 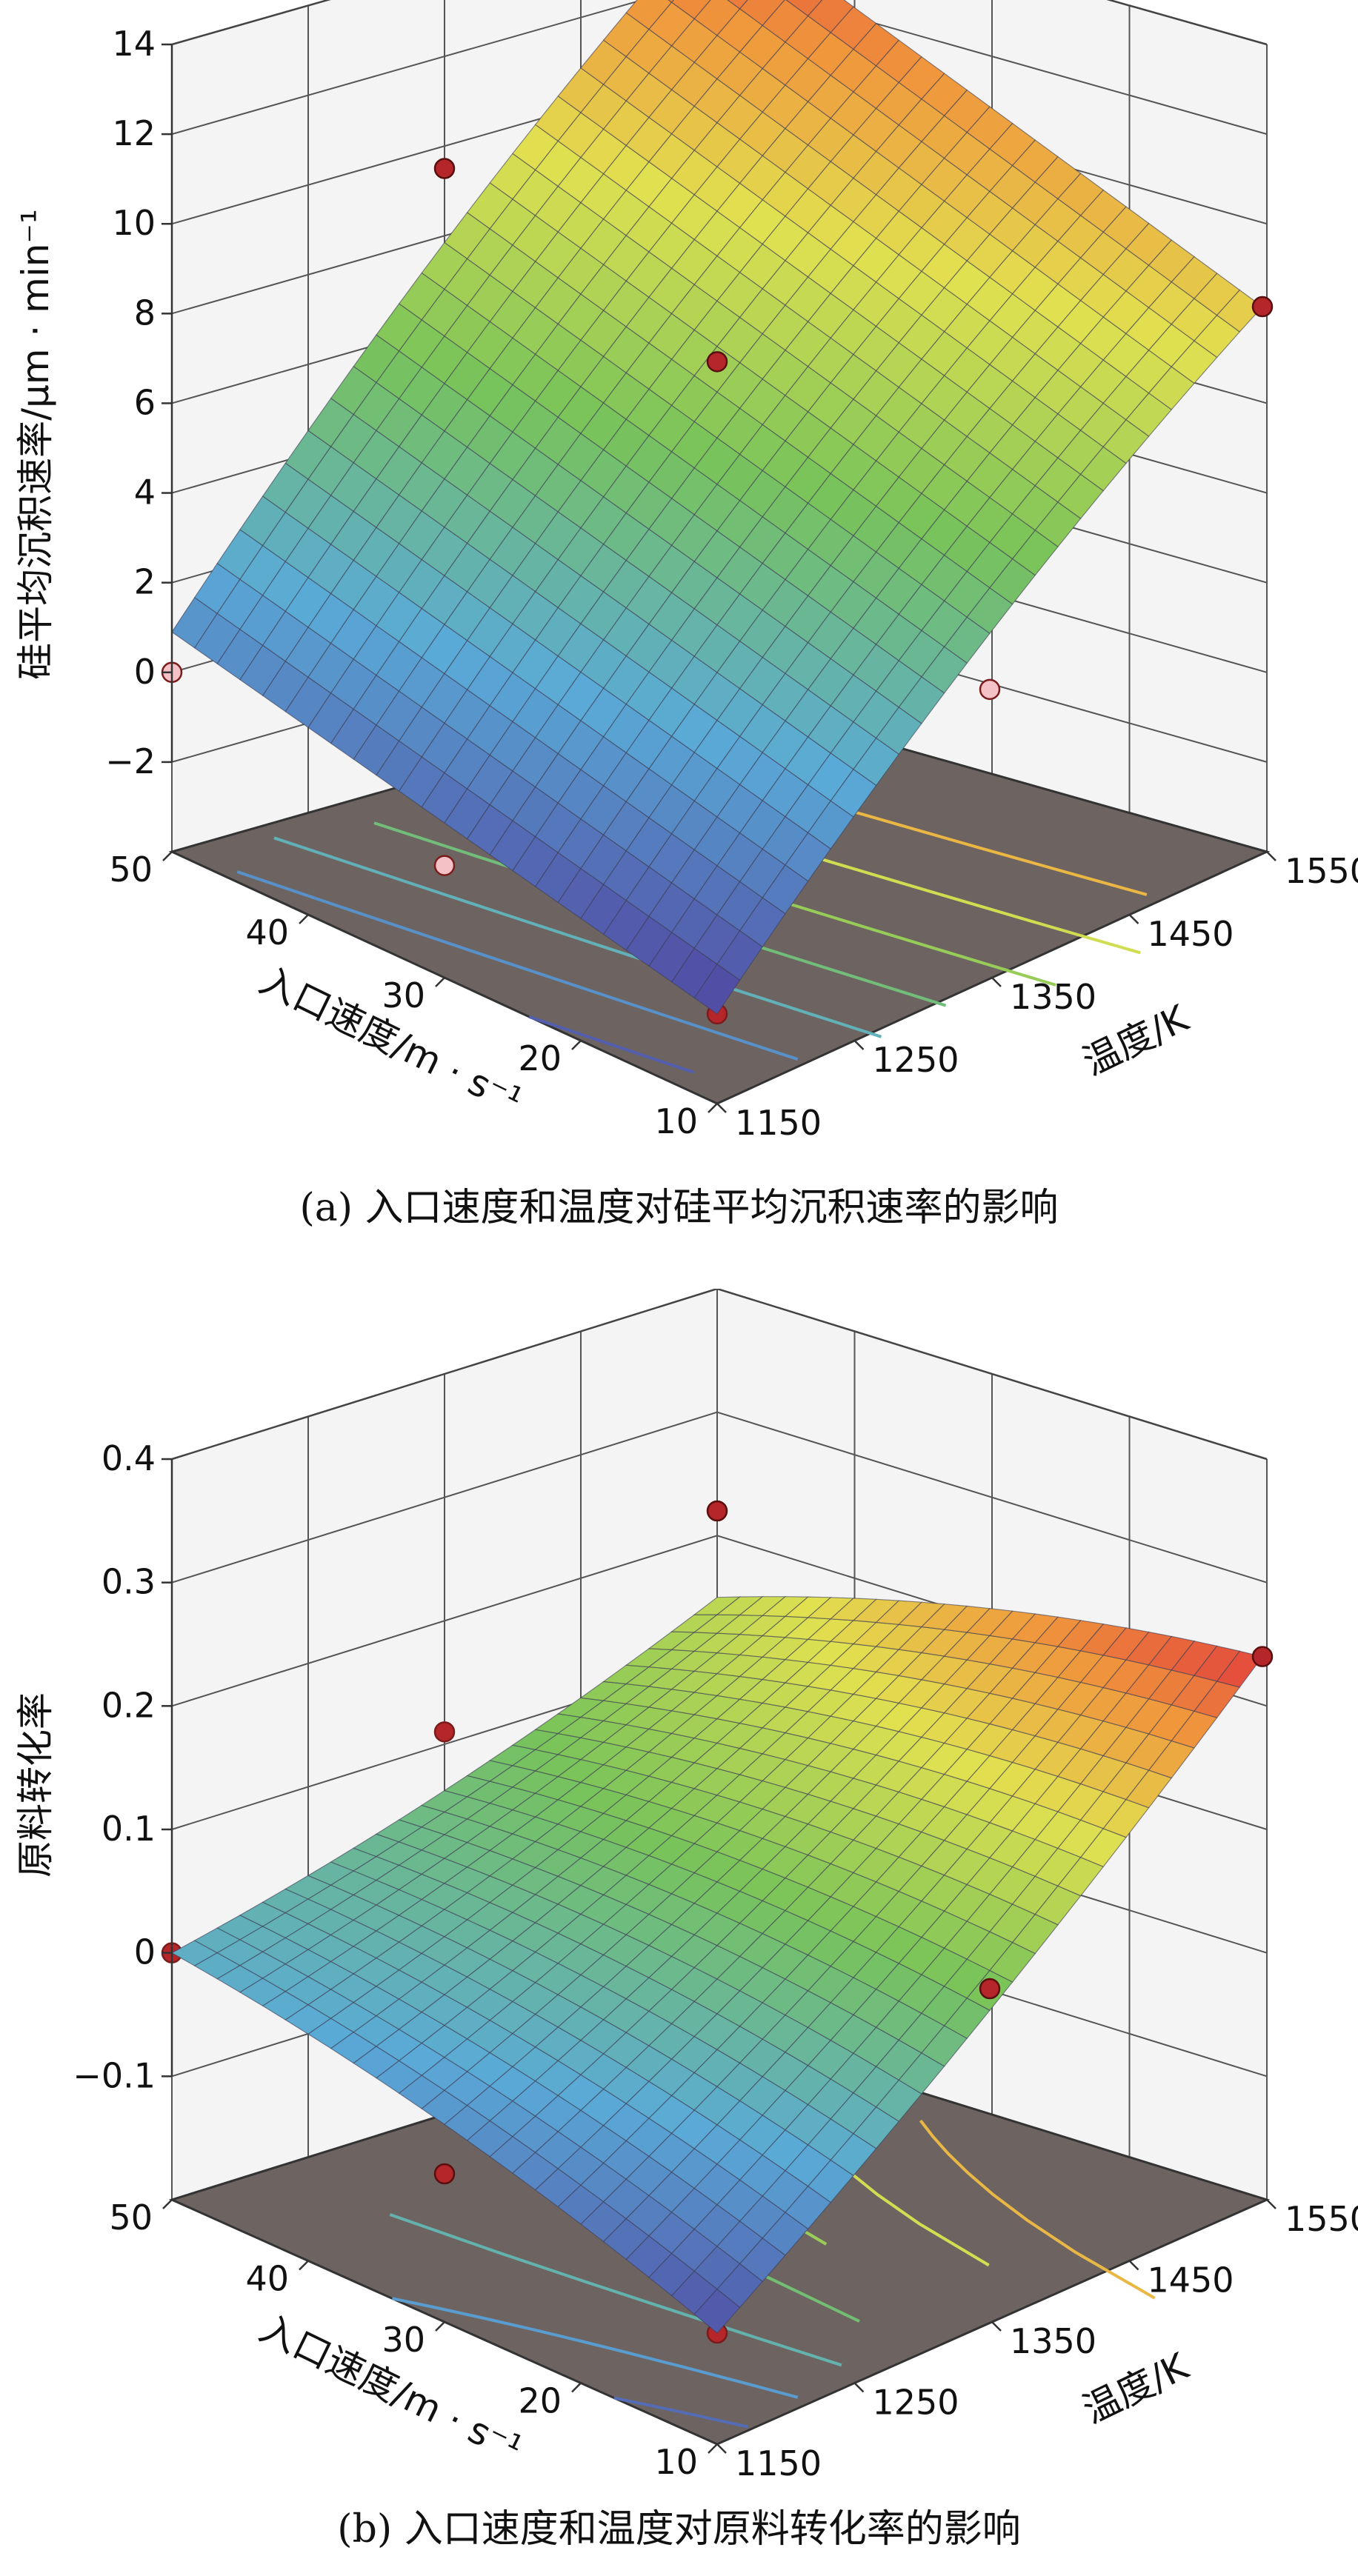 I want to click on caption-b: (b) 入口速度和温度对原料转化率的影响, so click(x=679, y=2529).